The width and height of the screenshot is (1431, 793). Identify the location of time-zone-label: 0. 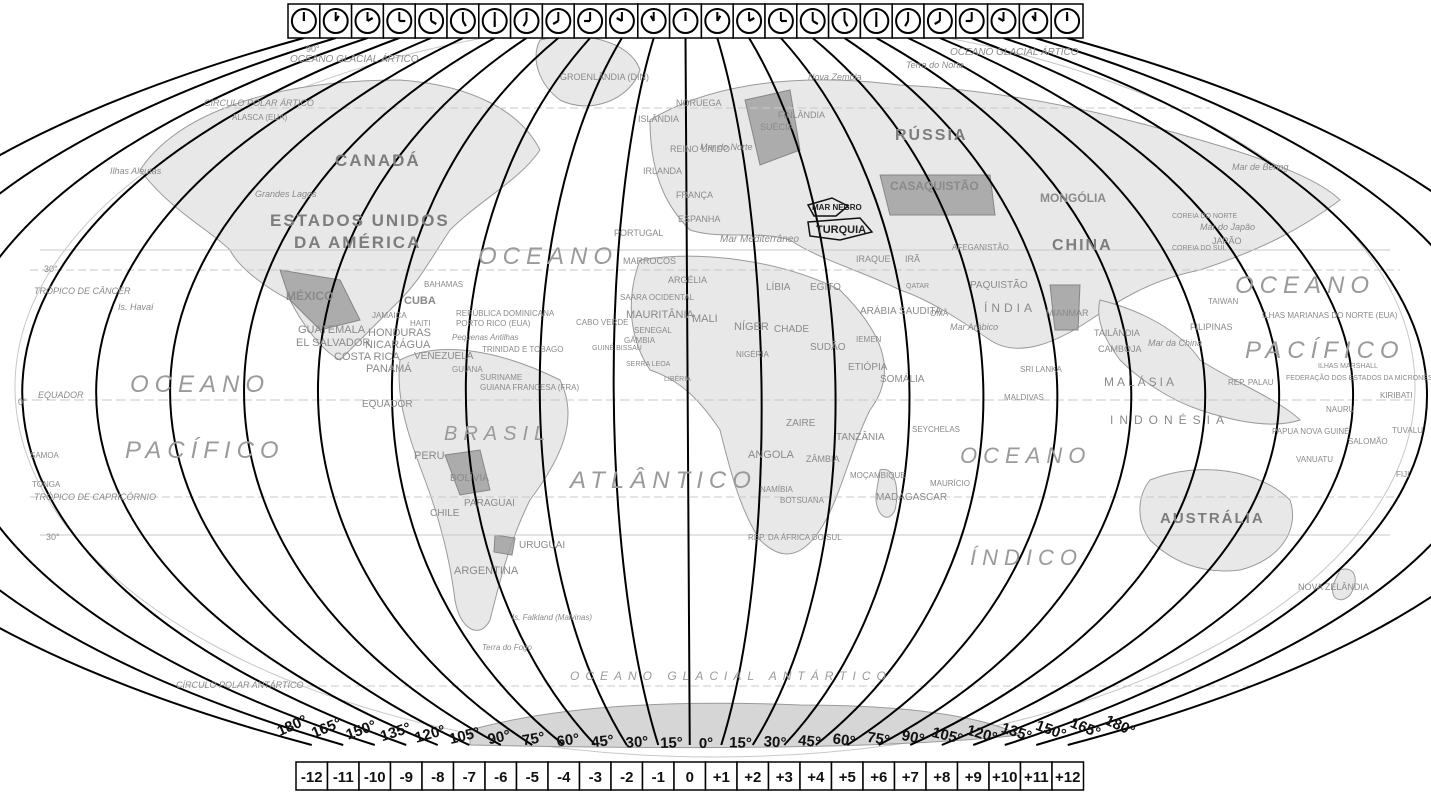
(690, 777).